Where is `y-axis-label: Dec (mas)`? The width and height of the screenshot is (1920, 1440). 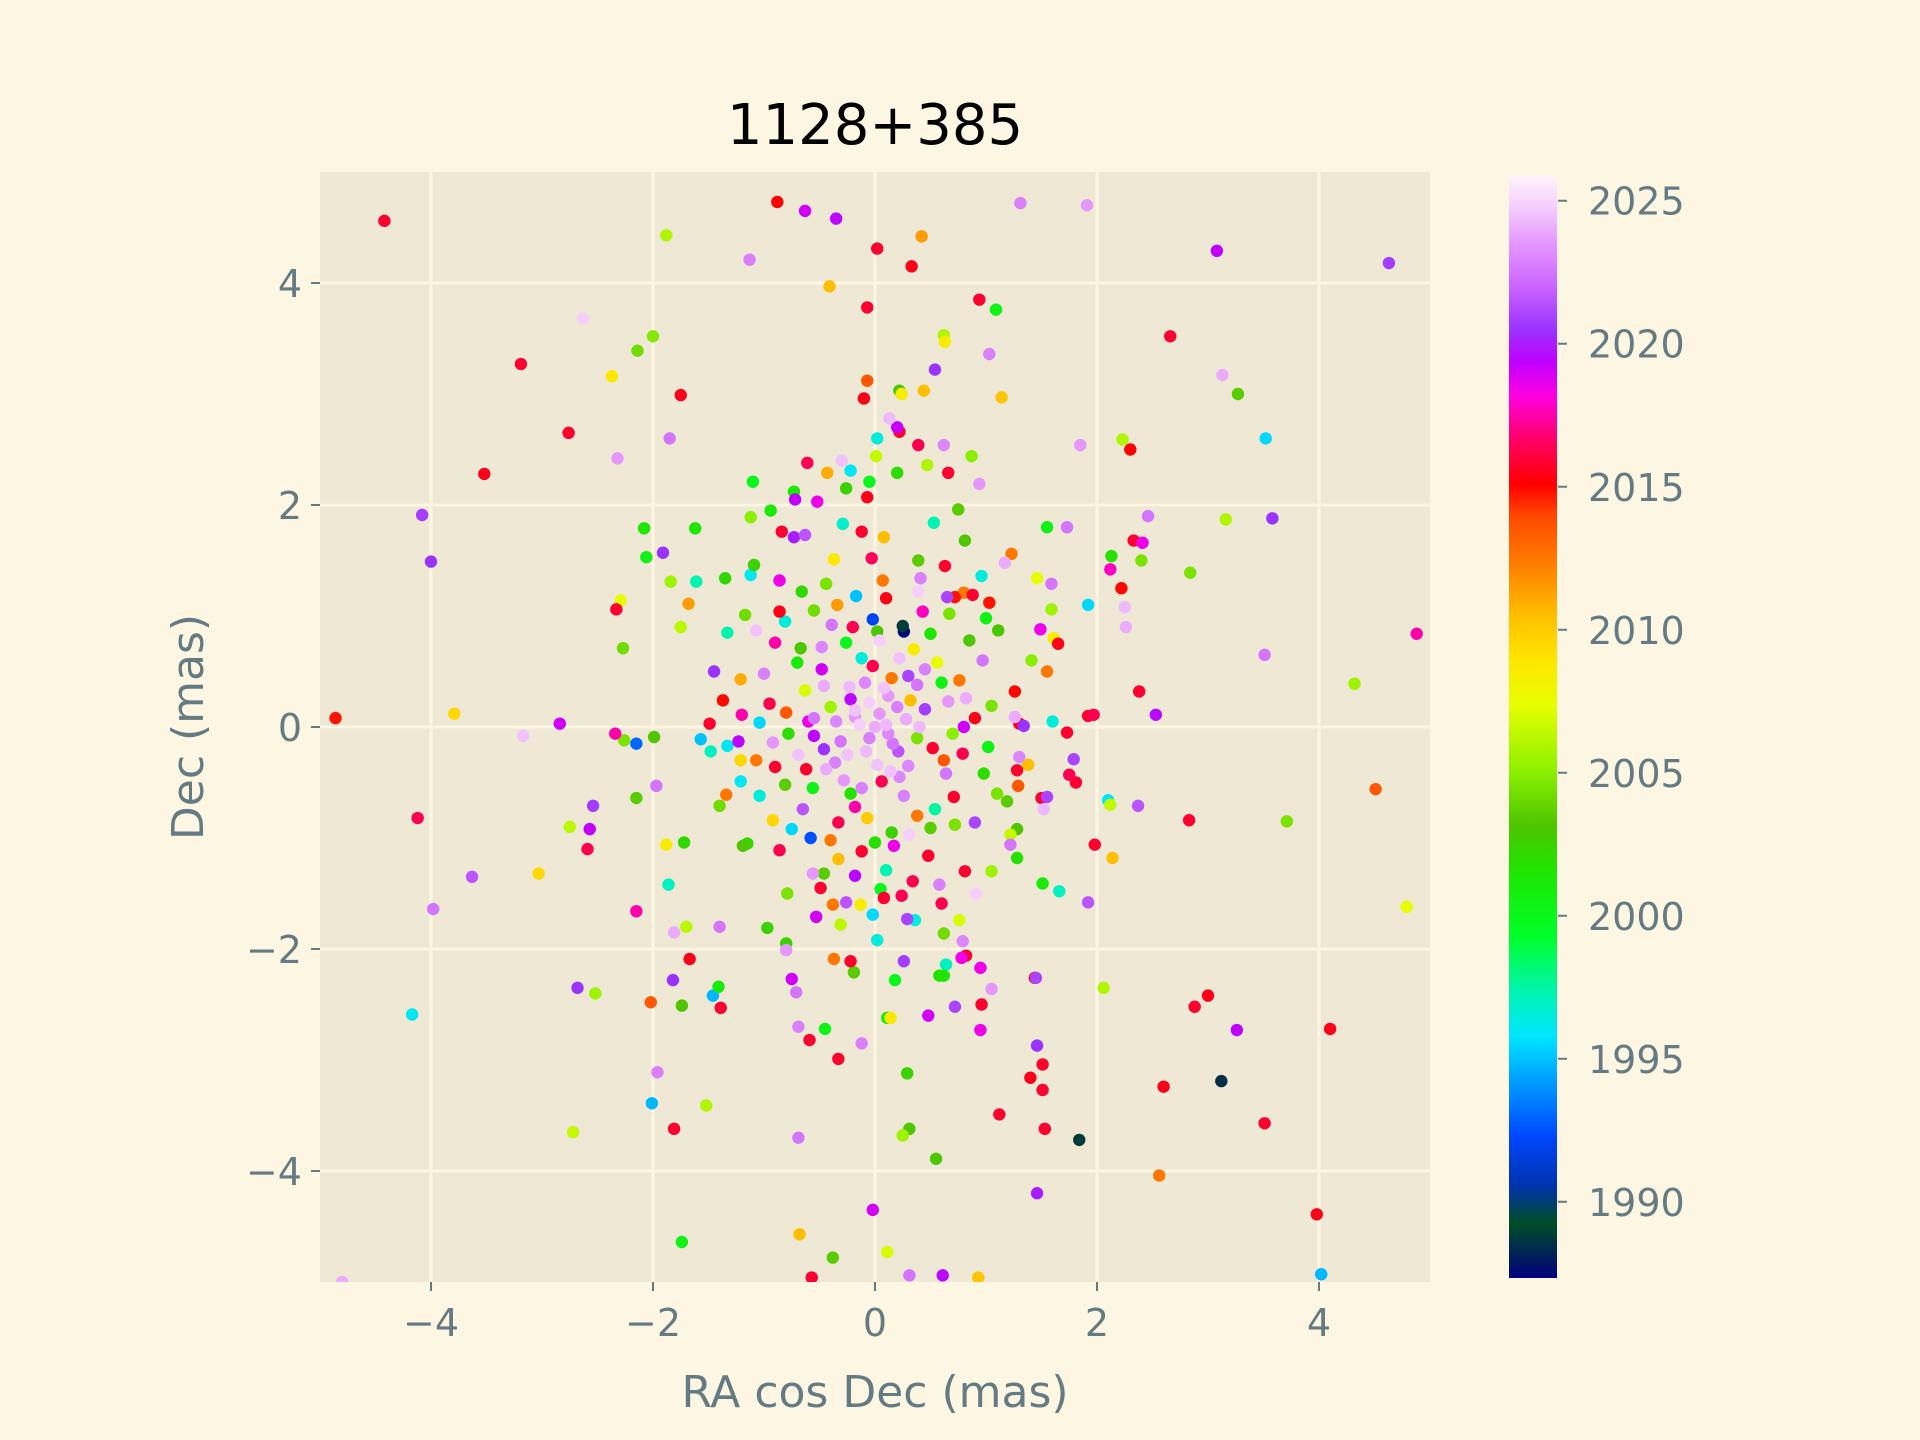
y-axis-label: Dec (mas) is located at coordinates (188, 727).